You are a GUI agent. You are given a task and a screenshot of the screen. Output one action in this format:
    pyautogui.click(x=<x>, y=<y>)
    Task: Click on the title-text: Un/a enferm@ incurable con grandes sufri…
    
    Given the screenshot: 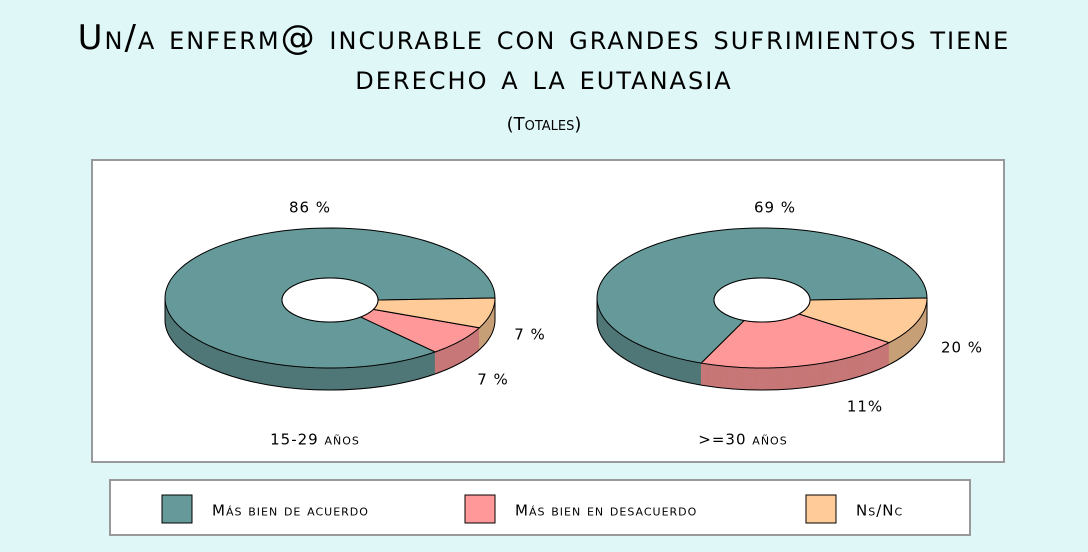 What is the action you would take?
    pyautogui.click(x=544, y=58)
    